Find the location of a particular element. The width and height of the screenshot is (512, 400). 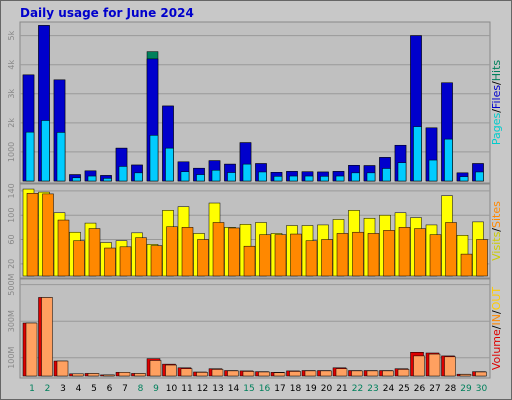

y-tick-label: 4k is located at coordinates (11, 64).